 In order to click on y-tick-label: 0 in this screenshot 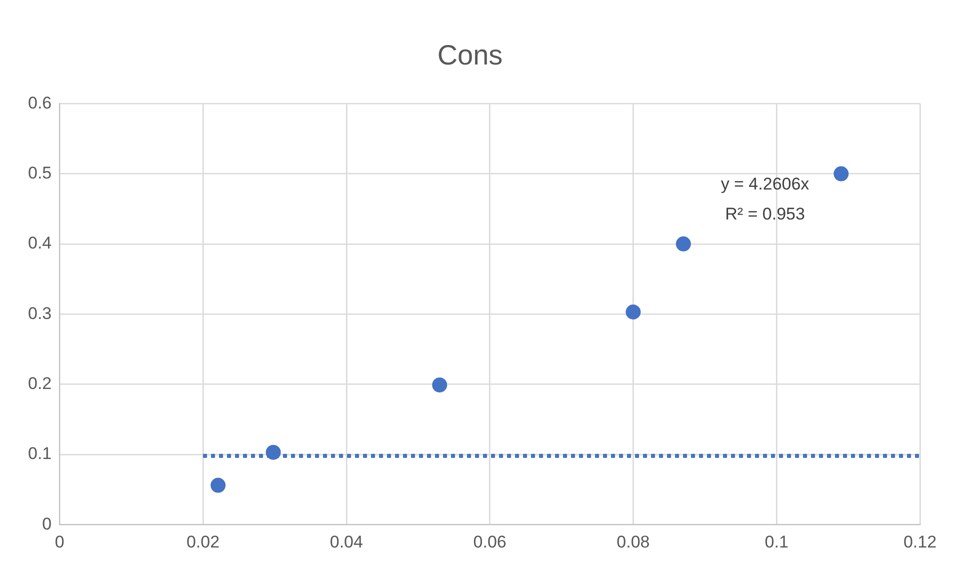, I will do `click(47, 524)`.